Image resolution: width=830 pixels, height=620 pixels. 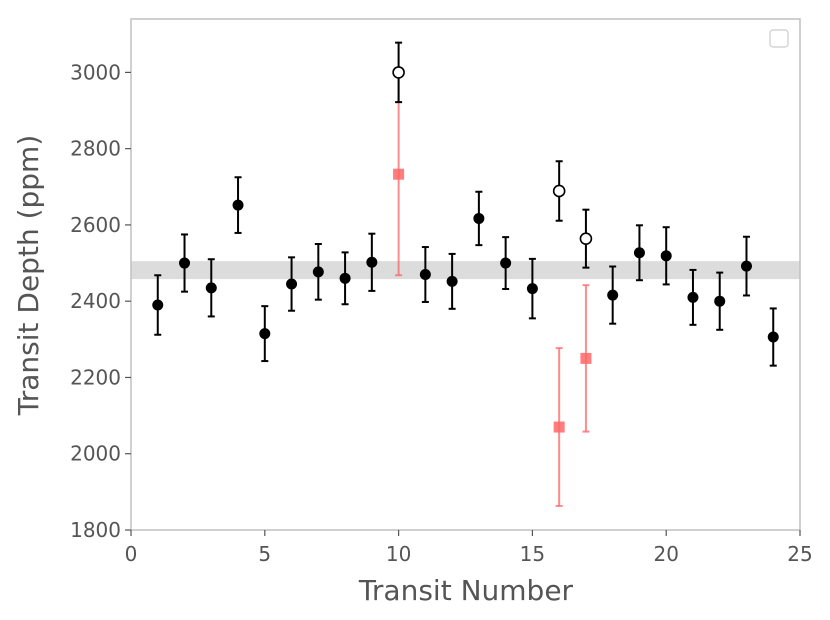 What do you see at coordinates (95, 530) in the screenshot?
I see `y-tick-label: 1800` at bounding box center [95, 530].